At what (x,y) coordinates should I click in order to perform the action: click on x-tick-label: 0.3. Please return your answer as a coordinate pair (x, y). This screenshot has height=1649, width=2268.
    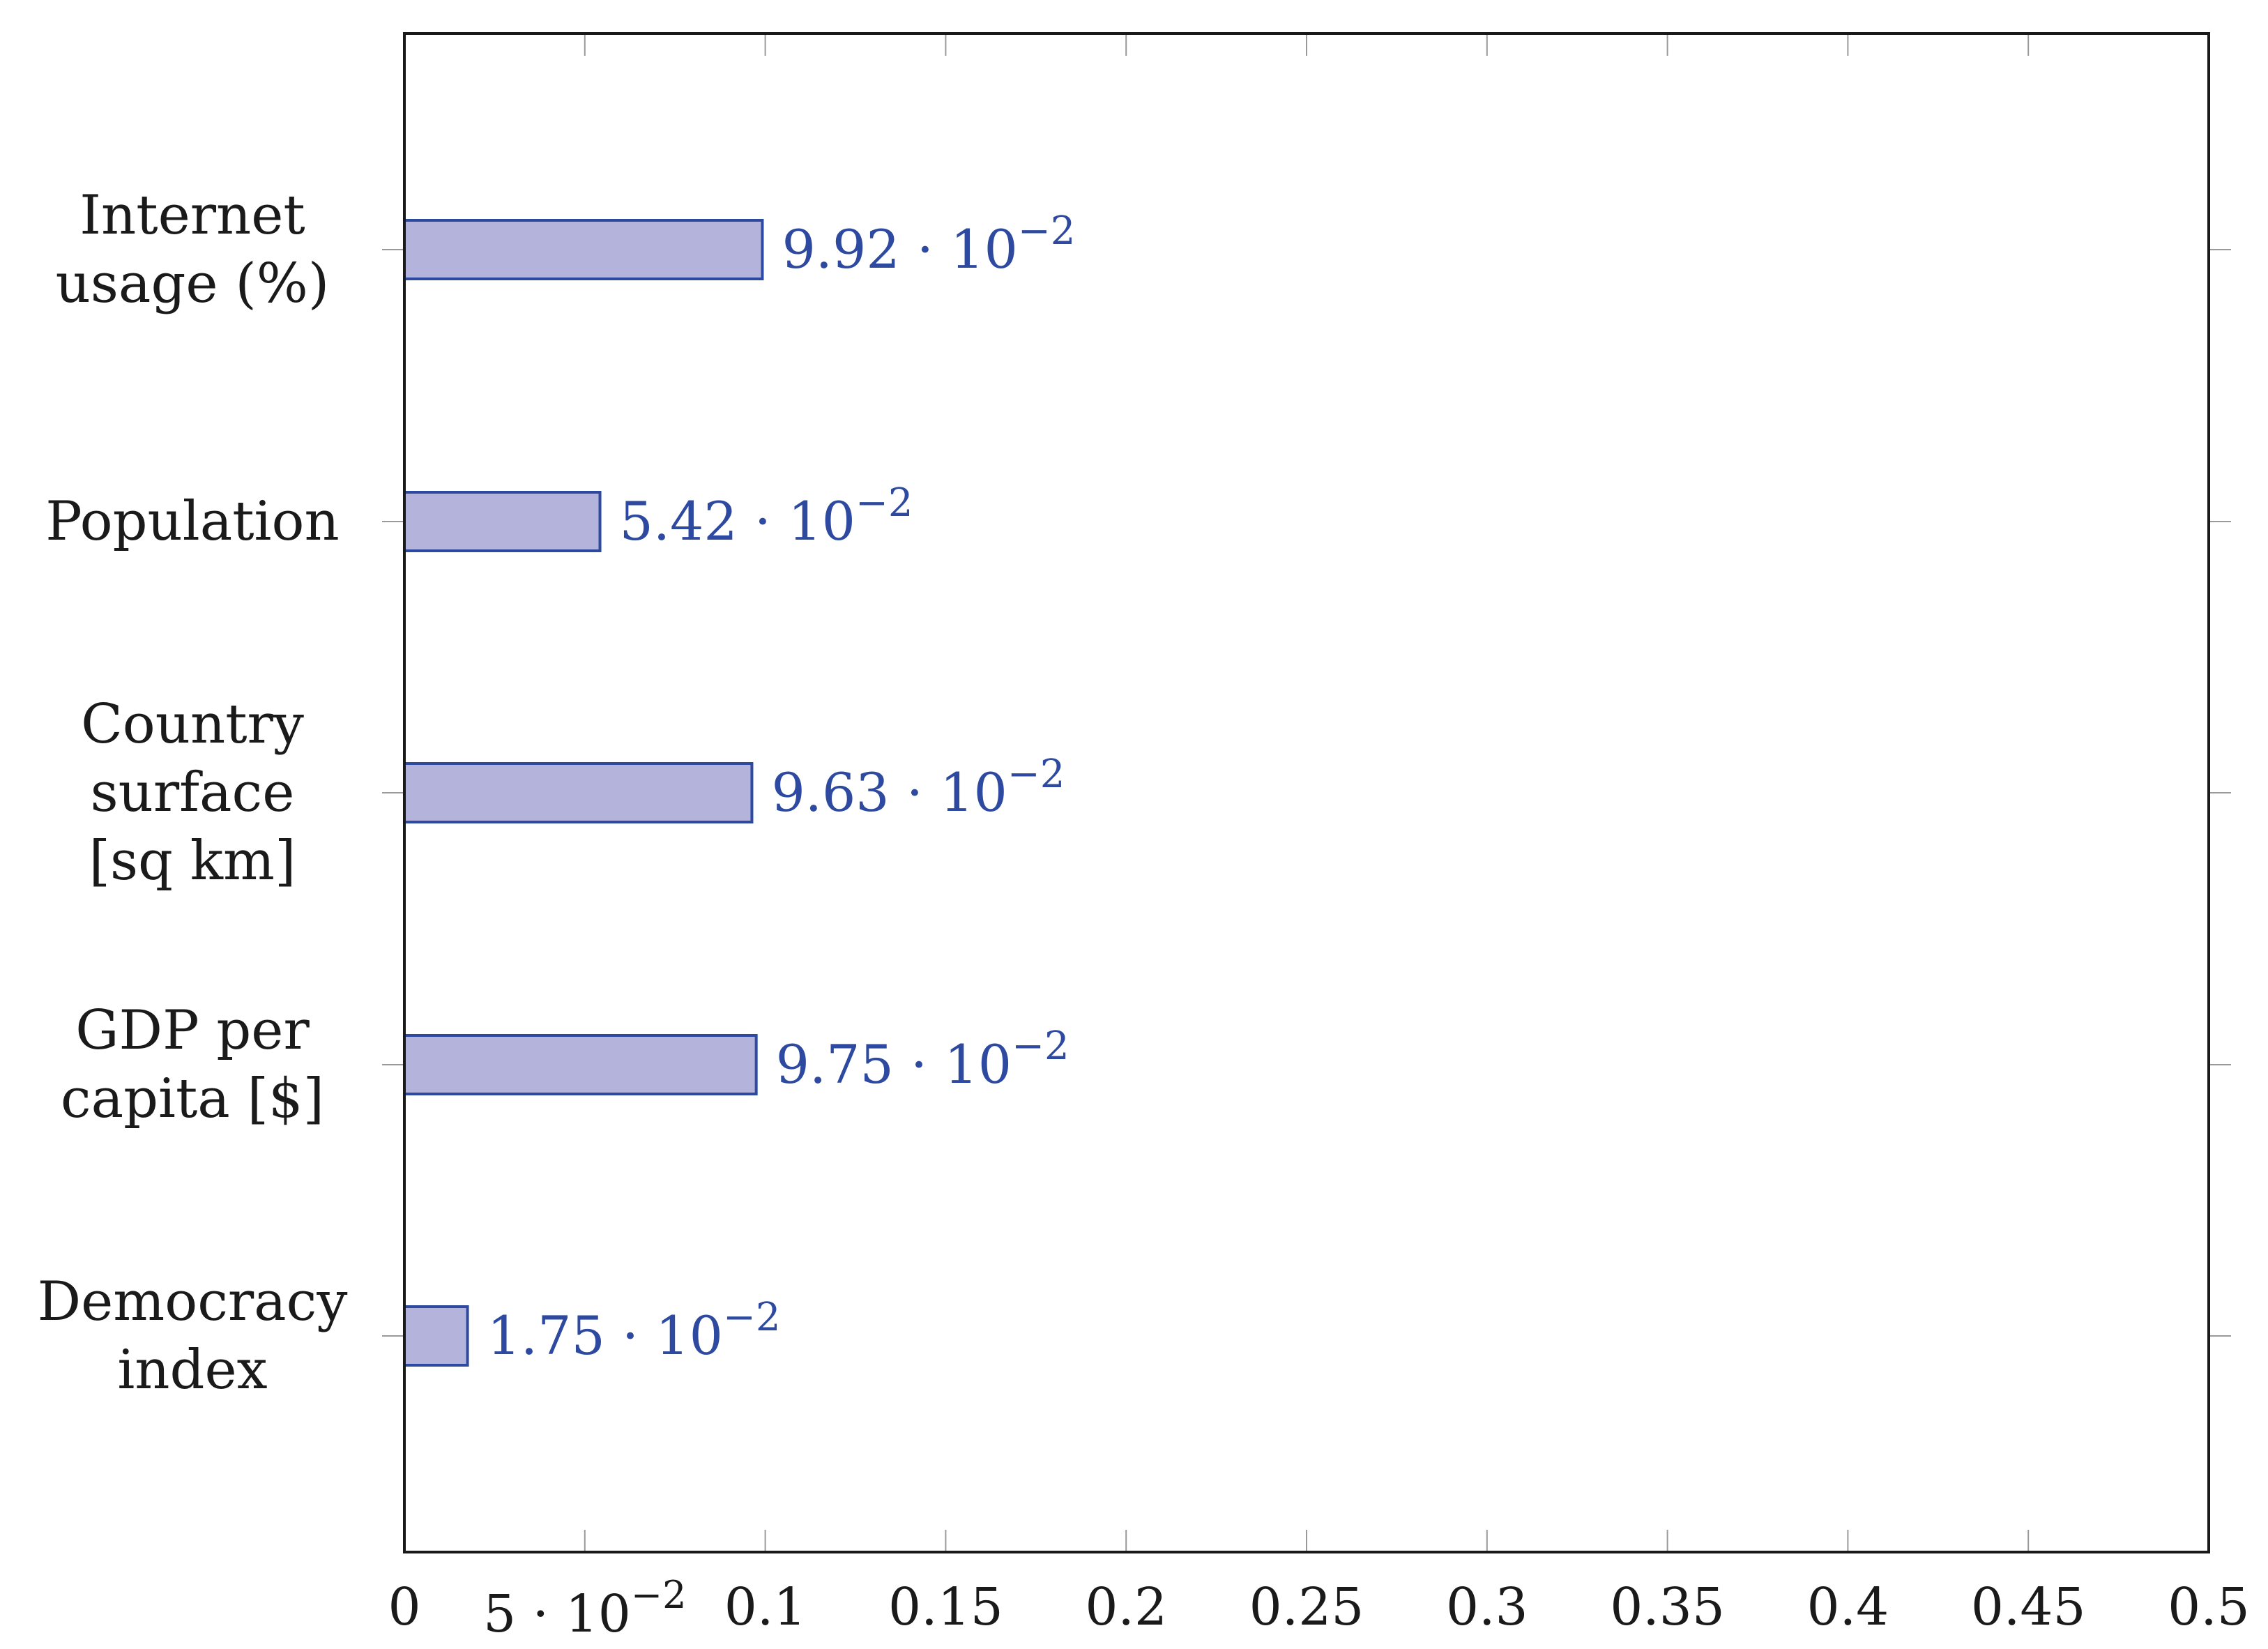
    Looking at the image, I should click on (1487, 1607).